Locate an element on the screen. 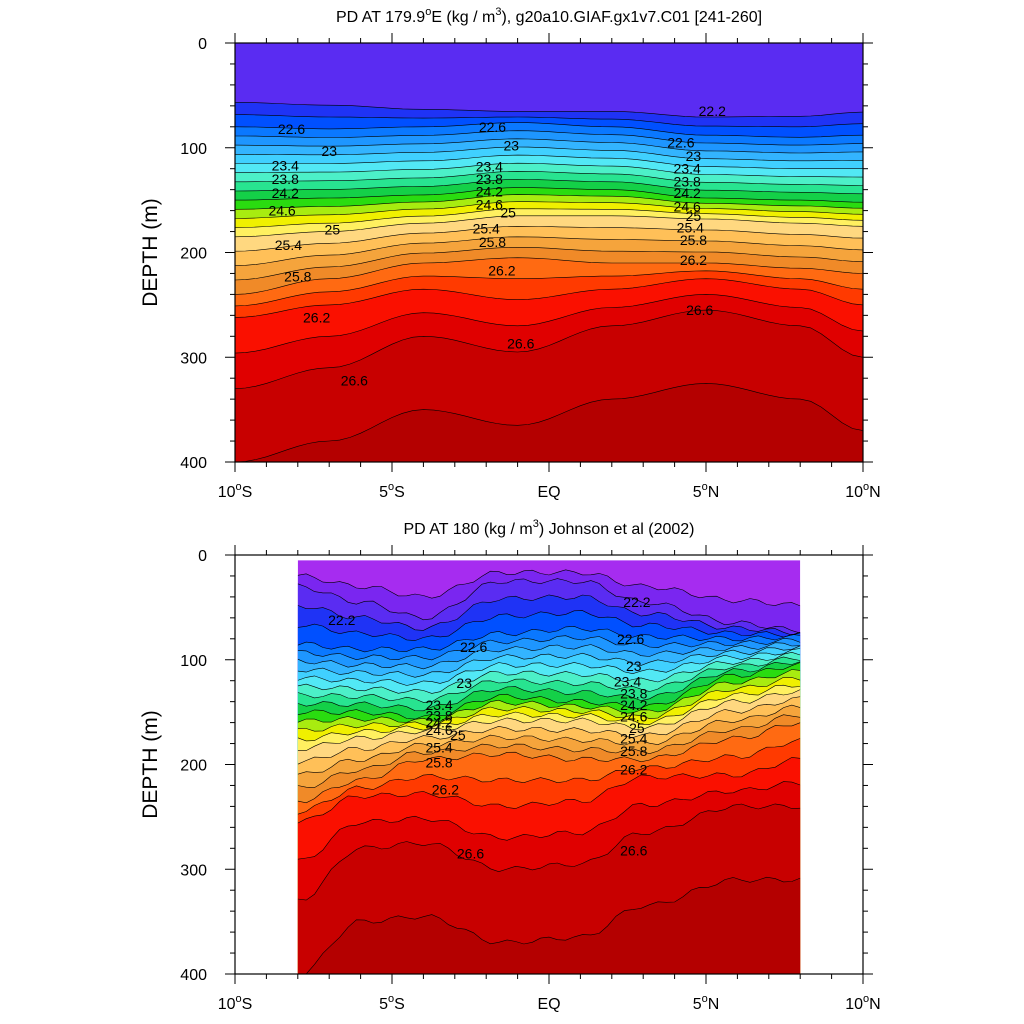 Image resolution: width=1024 pixels, height=1024 pixels. x-tick-label: 10oS is located at coordinates (235, 491).